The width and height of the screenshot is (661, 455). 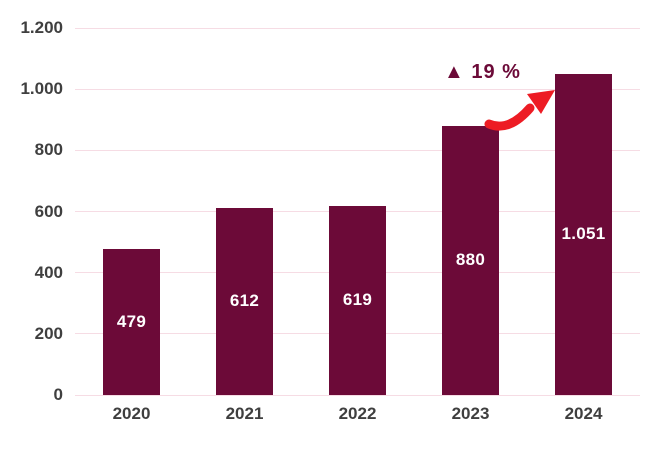 What do you see at coordinates (41, 89) in the screenshot?
I see `y-axis-tick-label: 1.000` at bounding box center [41, 89].